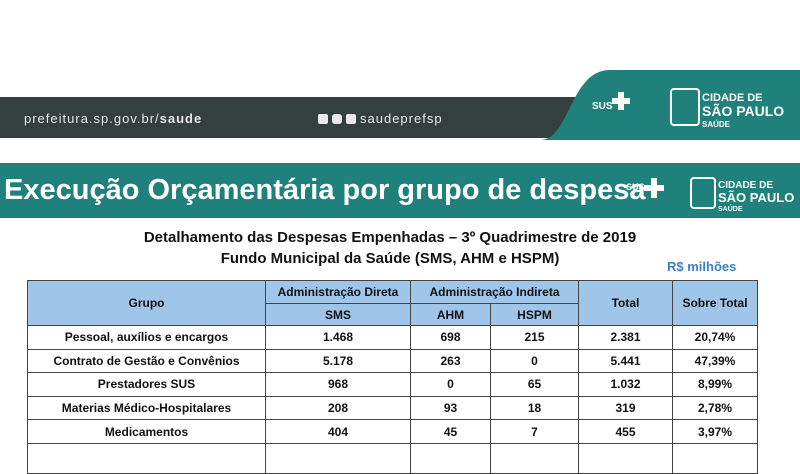 This screenshot has height=474, width=800. Describe the element at coordinates (625, 408) in the screenshot. I see `table-cell: 319` at that location.